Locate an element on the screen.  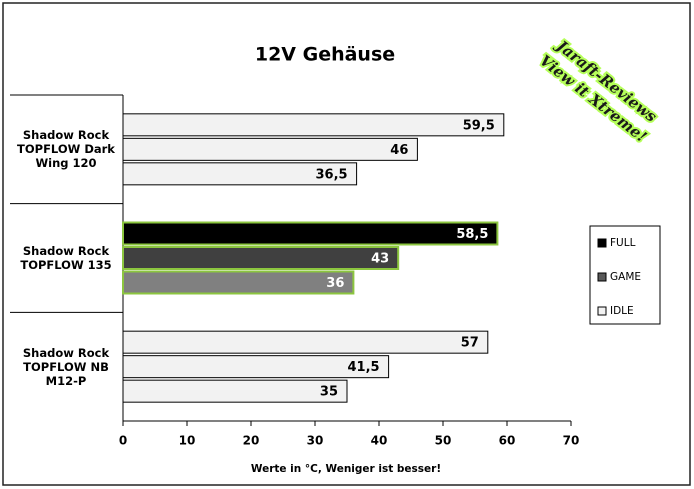
x-axis-label: Werte in °C, Weniger ist besser! is located at coordinates (346, 469).